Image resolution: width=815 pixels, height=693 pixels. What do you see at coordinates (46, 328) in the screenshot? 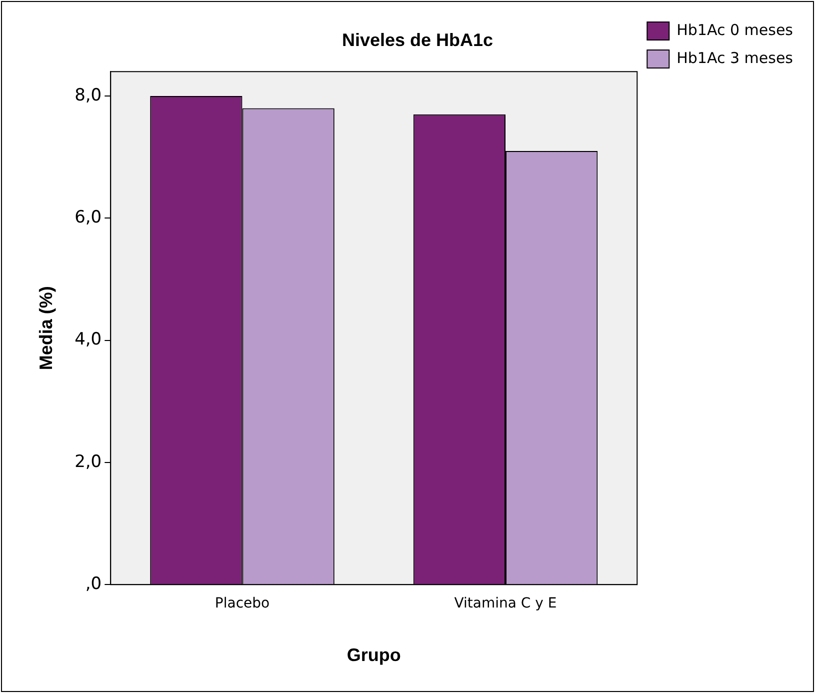
I see `y-axis-title: Media (%)` at bounding box center [46, 328].